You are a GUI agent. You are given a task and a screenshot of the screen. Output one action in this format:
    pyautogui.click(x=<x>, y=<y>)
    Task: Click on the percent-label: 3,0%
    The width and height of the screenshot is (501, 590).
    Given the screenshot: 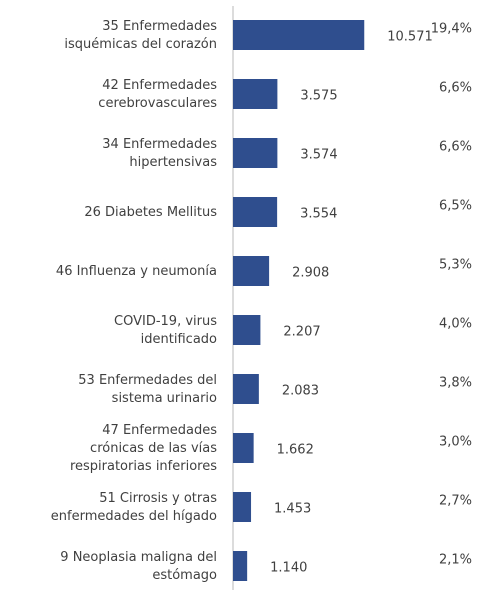 What is the action you would take?
    pyautogui.click(x=455, y=442)
    